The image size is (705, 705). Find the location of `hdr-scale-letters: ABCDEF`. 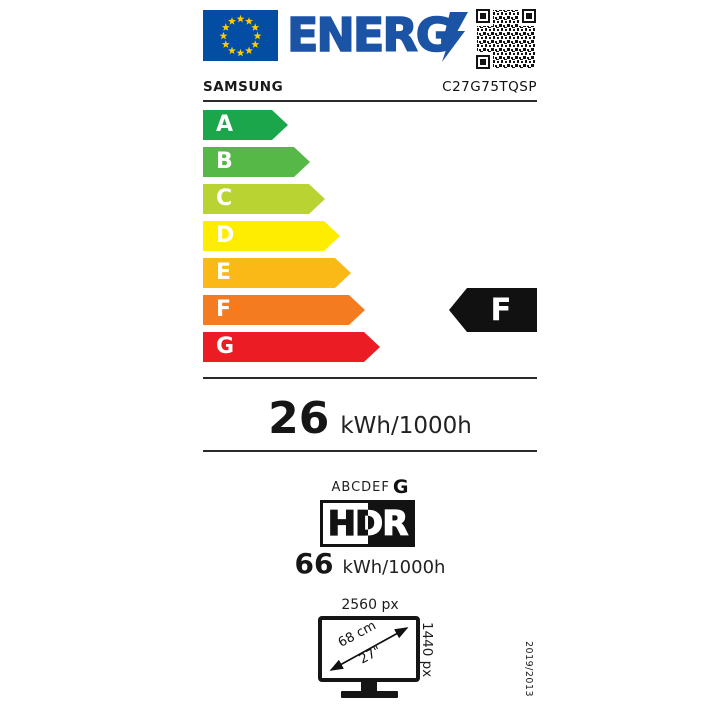

hdr-scale-letters: ABCDEF is located at coordinates (360, 487).